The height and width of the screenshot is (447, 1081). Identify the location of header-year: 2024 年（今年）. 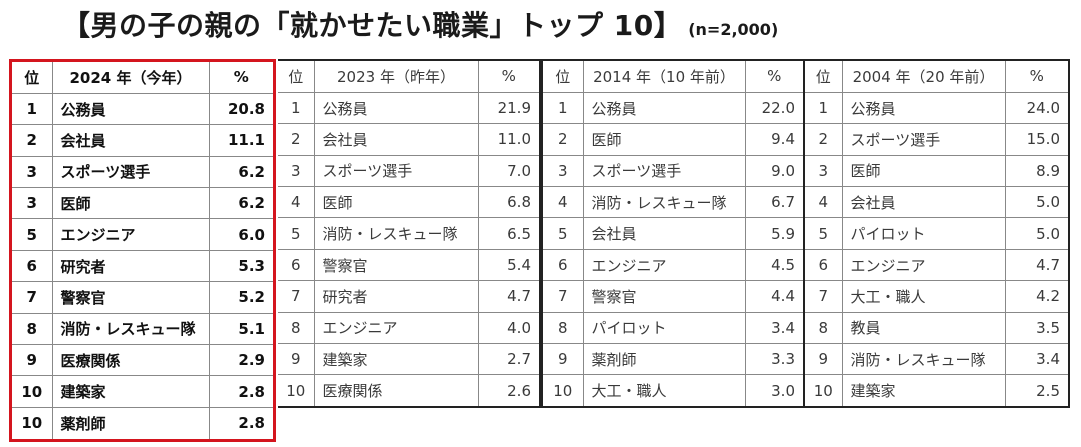
(131, 78).